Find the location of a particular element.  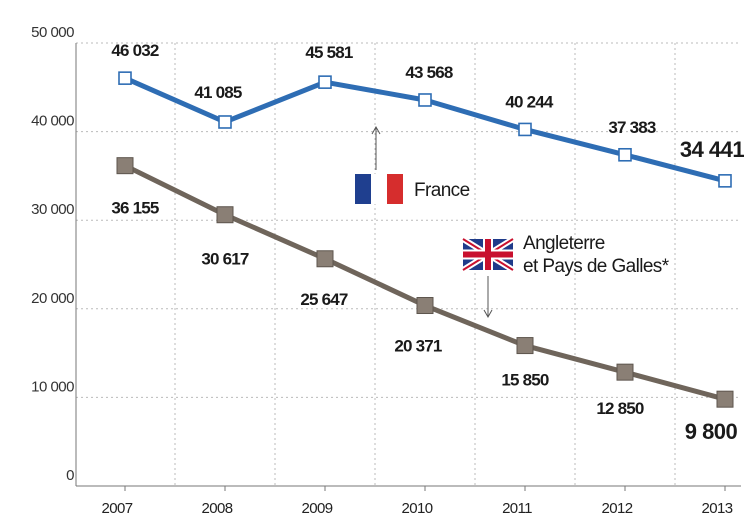

x-tick-label: 2013 is located at coordinates (717, 508).